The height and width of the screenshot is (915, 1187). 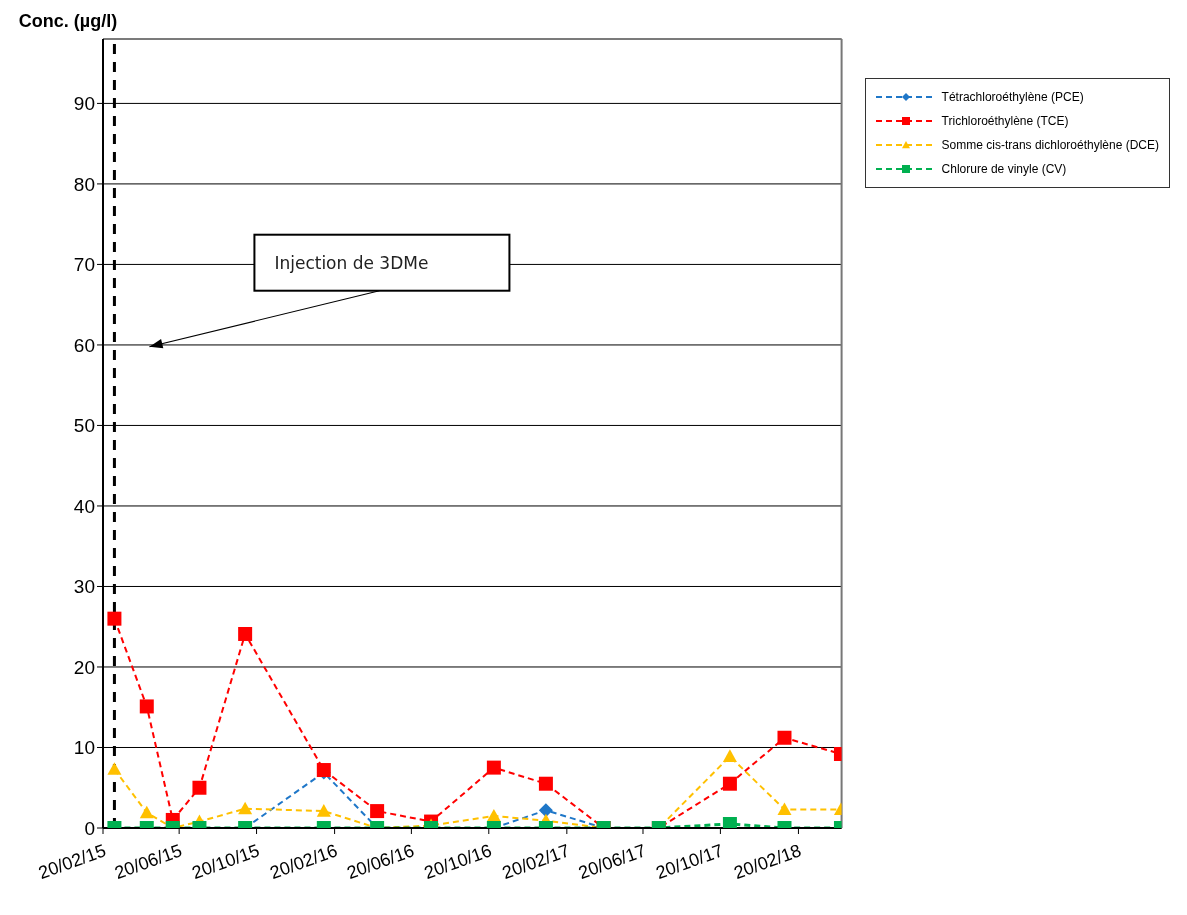 I want to click on y-axis-title: Conc. (µg/l), so click(x=68, y=21).